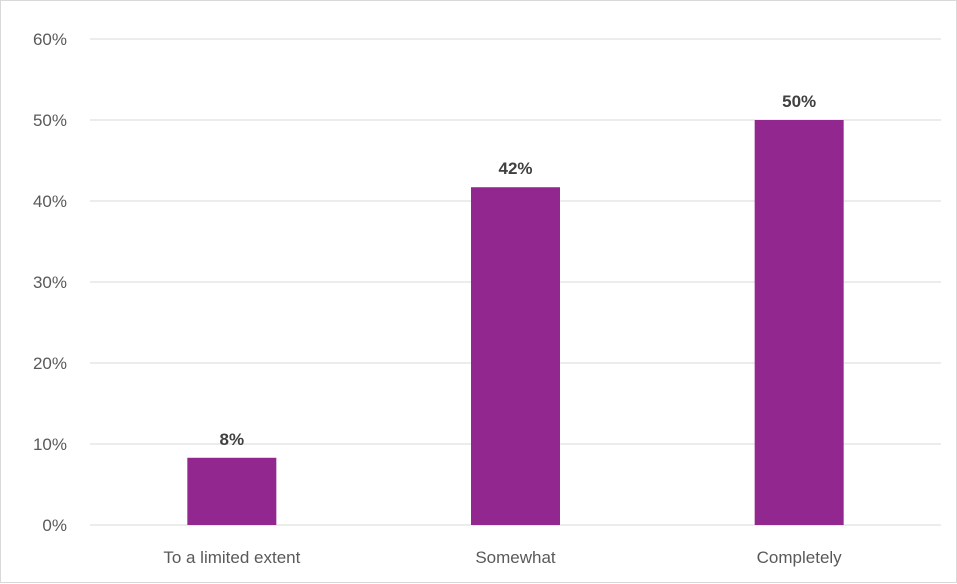  Describe the element at coordinates (54, 525) in the screenshot. I see `y-tick-label: 0%` at that location.